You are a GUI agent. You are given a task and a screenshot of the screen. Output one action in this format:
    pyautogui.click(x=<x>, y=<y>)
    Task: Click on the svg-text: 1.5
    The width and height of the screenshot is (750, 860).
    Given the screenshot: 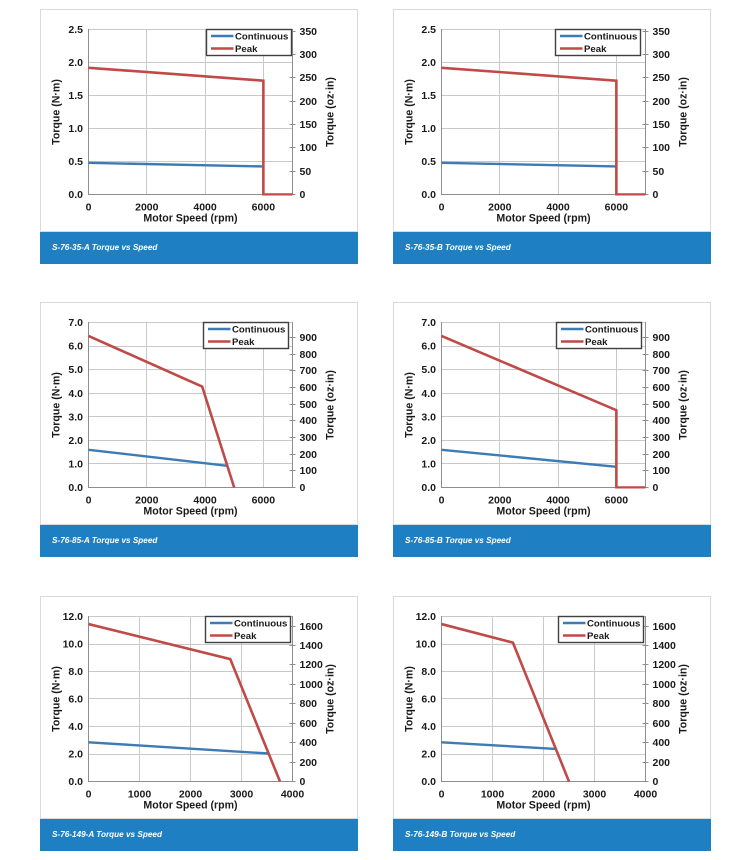 What is the action you would take?
    pyautogui.click(x=428, y=96)
    